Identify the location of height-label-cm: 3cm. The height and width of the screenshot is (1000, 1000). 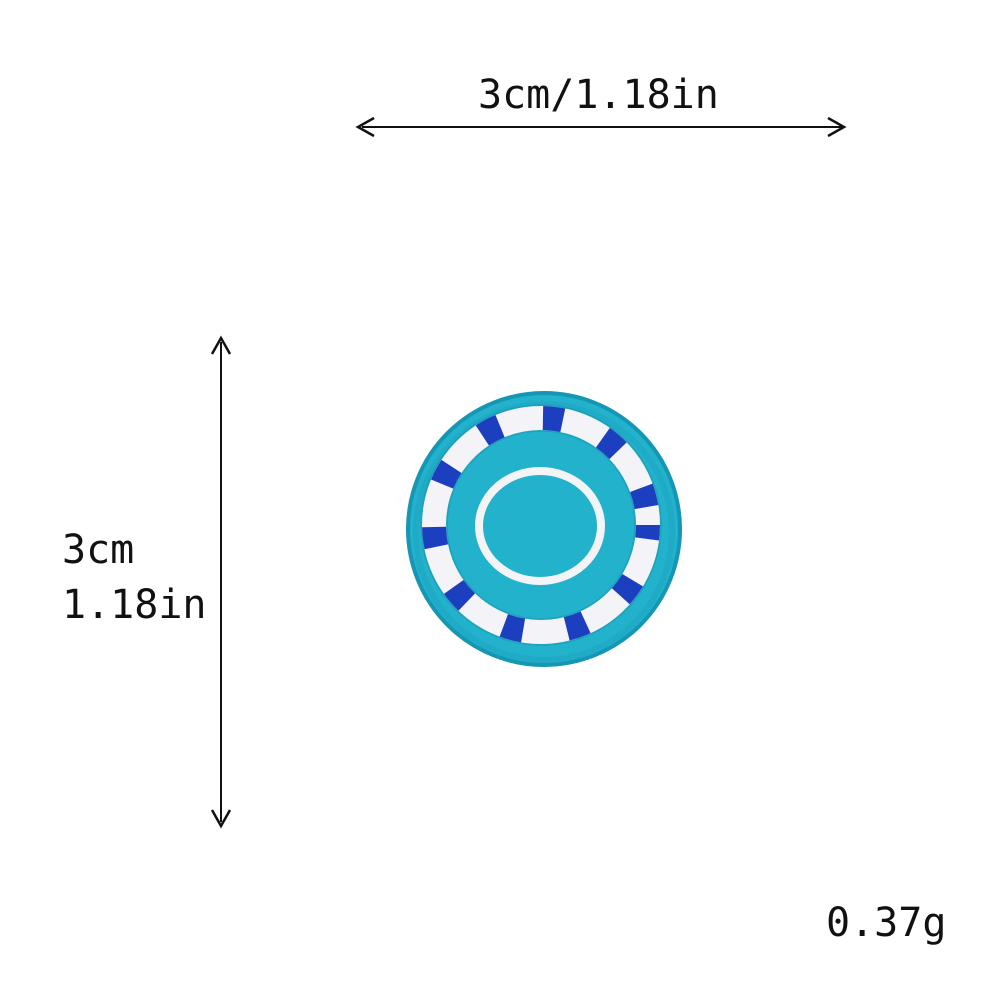
(98, 550).